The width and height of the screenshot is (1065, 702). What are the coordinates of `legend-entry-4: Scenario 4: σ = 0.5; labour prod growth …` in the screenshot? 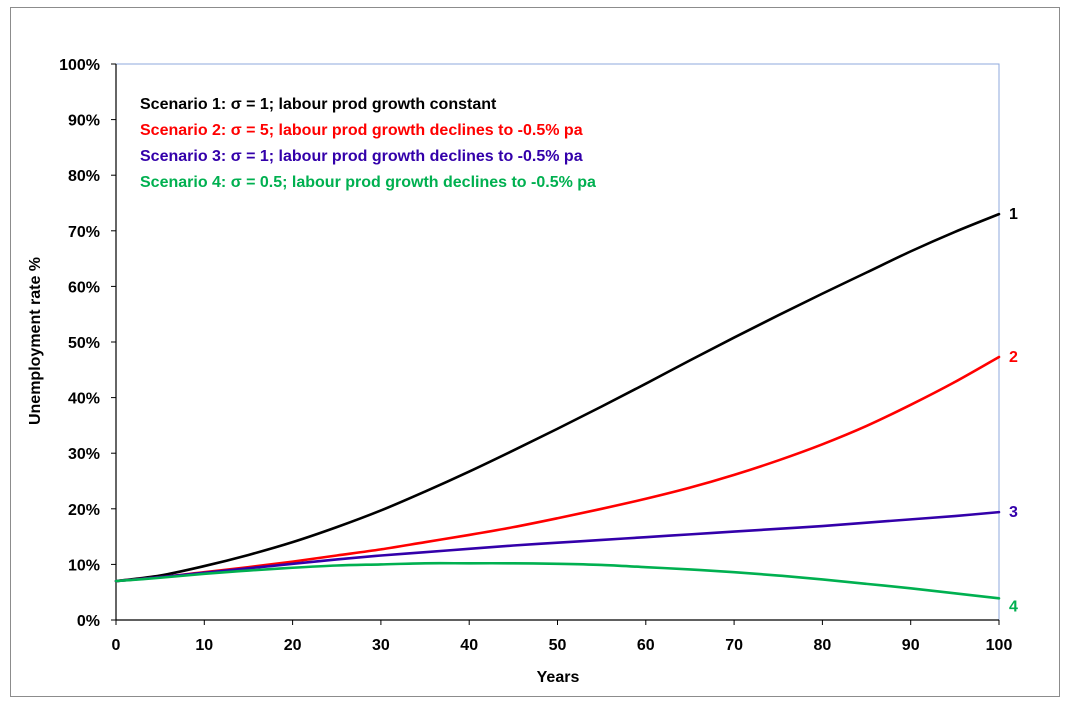 It's located at (368, 182).